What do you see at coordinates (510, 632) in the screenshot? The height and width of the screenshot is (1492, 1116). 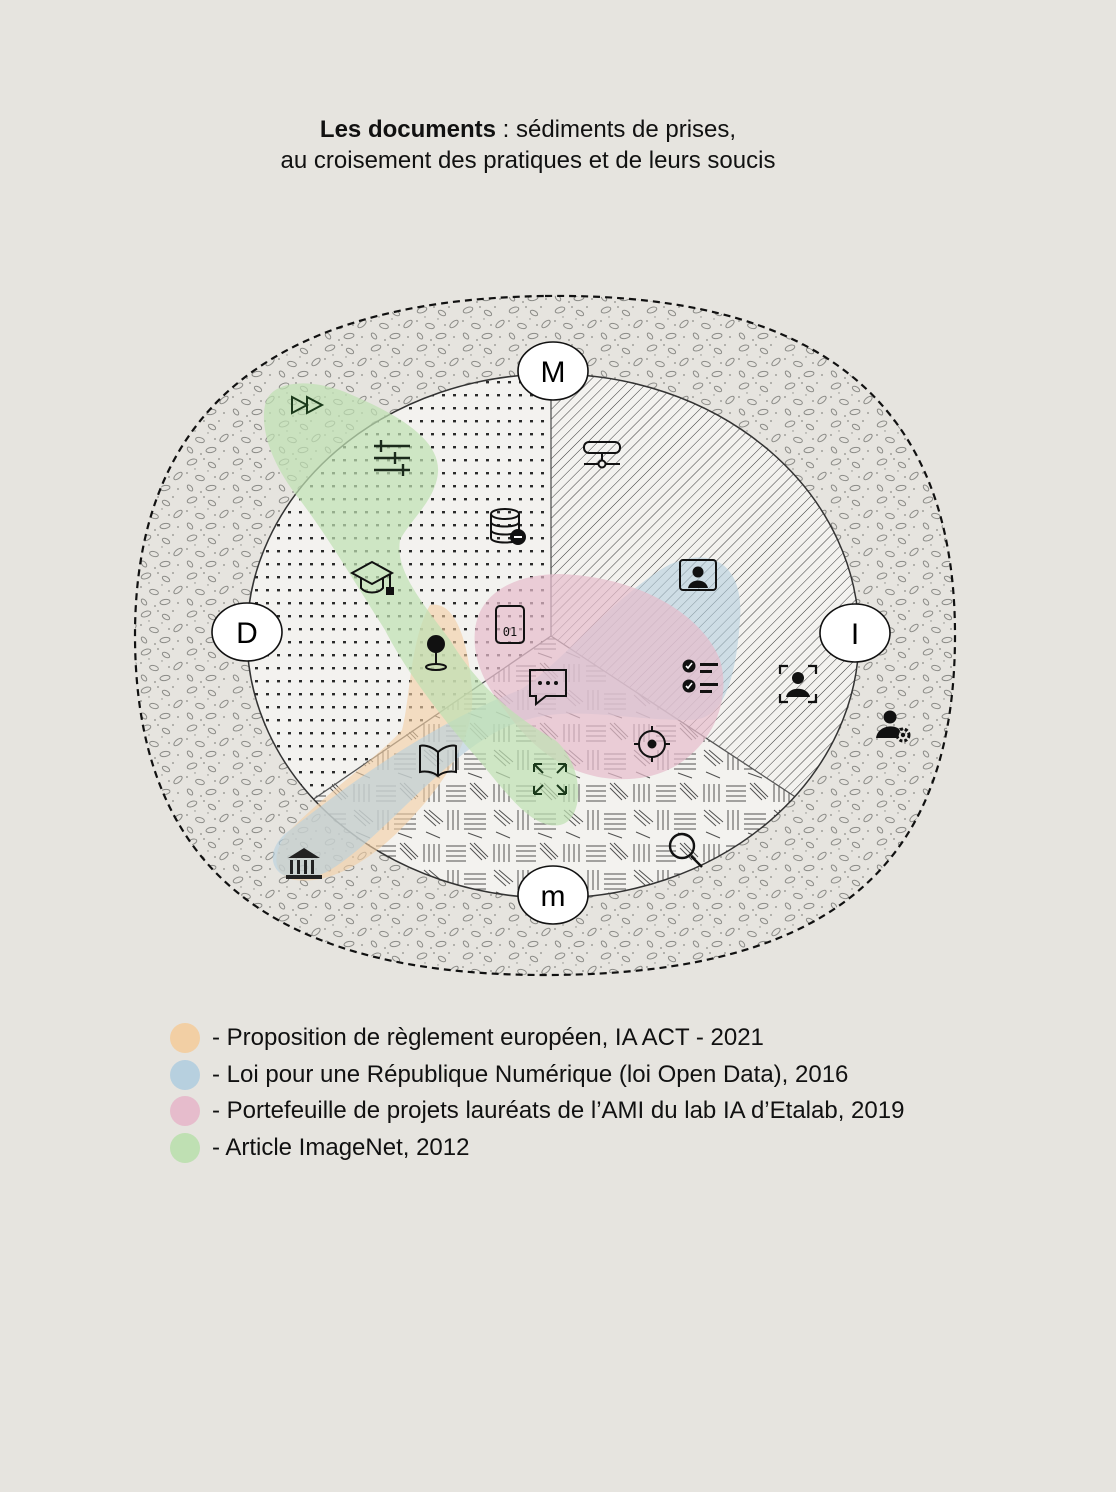 I see `svg-text: 01` at bounding box center [510, 632].